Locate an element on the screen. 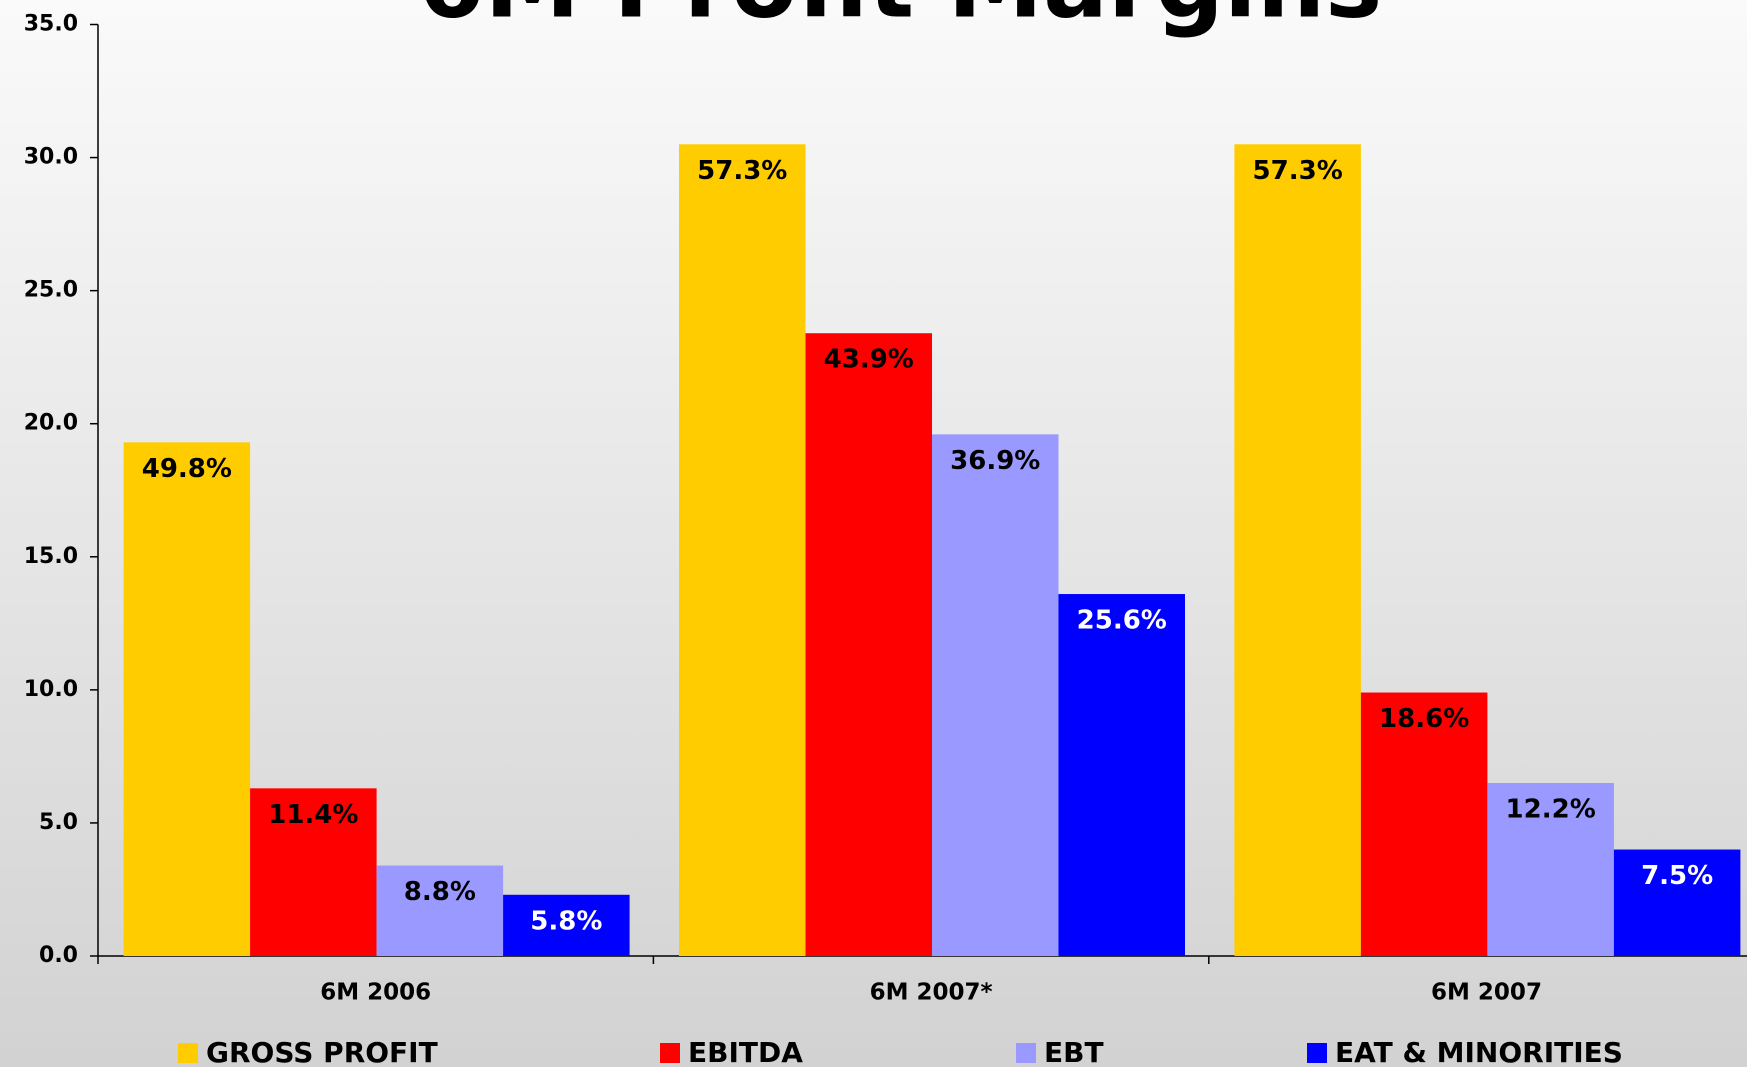 This screenshot has width=1747, height=1067. x-tick-label: 6M 2007 is located at coordinates (1486, 993).